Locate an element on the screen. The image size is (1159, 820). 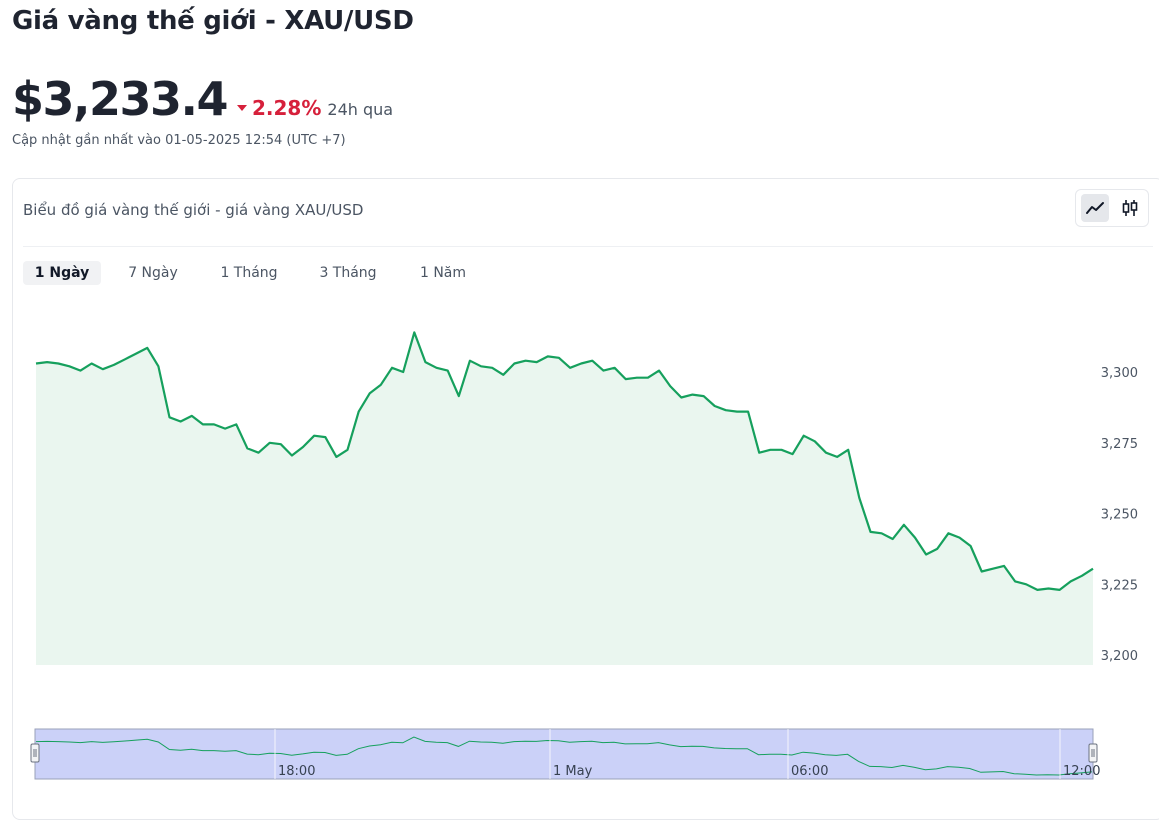
candlestick-button is located at coordinates (1130, 208).